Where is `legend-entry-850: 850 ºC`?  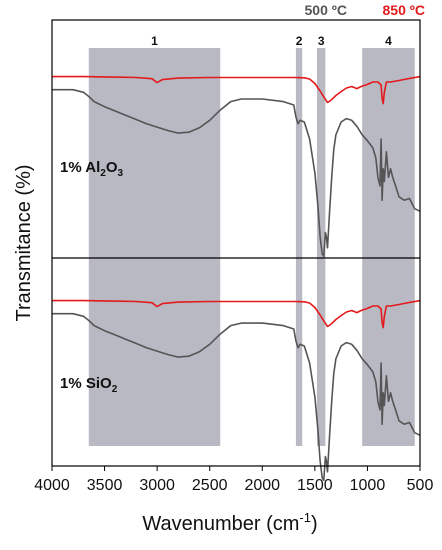
legend-entry-850: 850 ºC is located at coordinates (404, 10).